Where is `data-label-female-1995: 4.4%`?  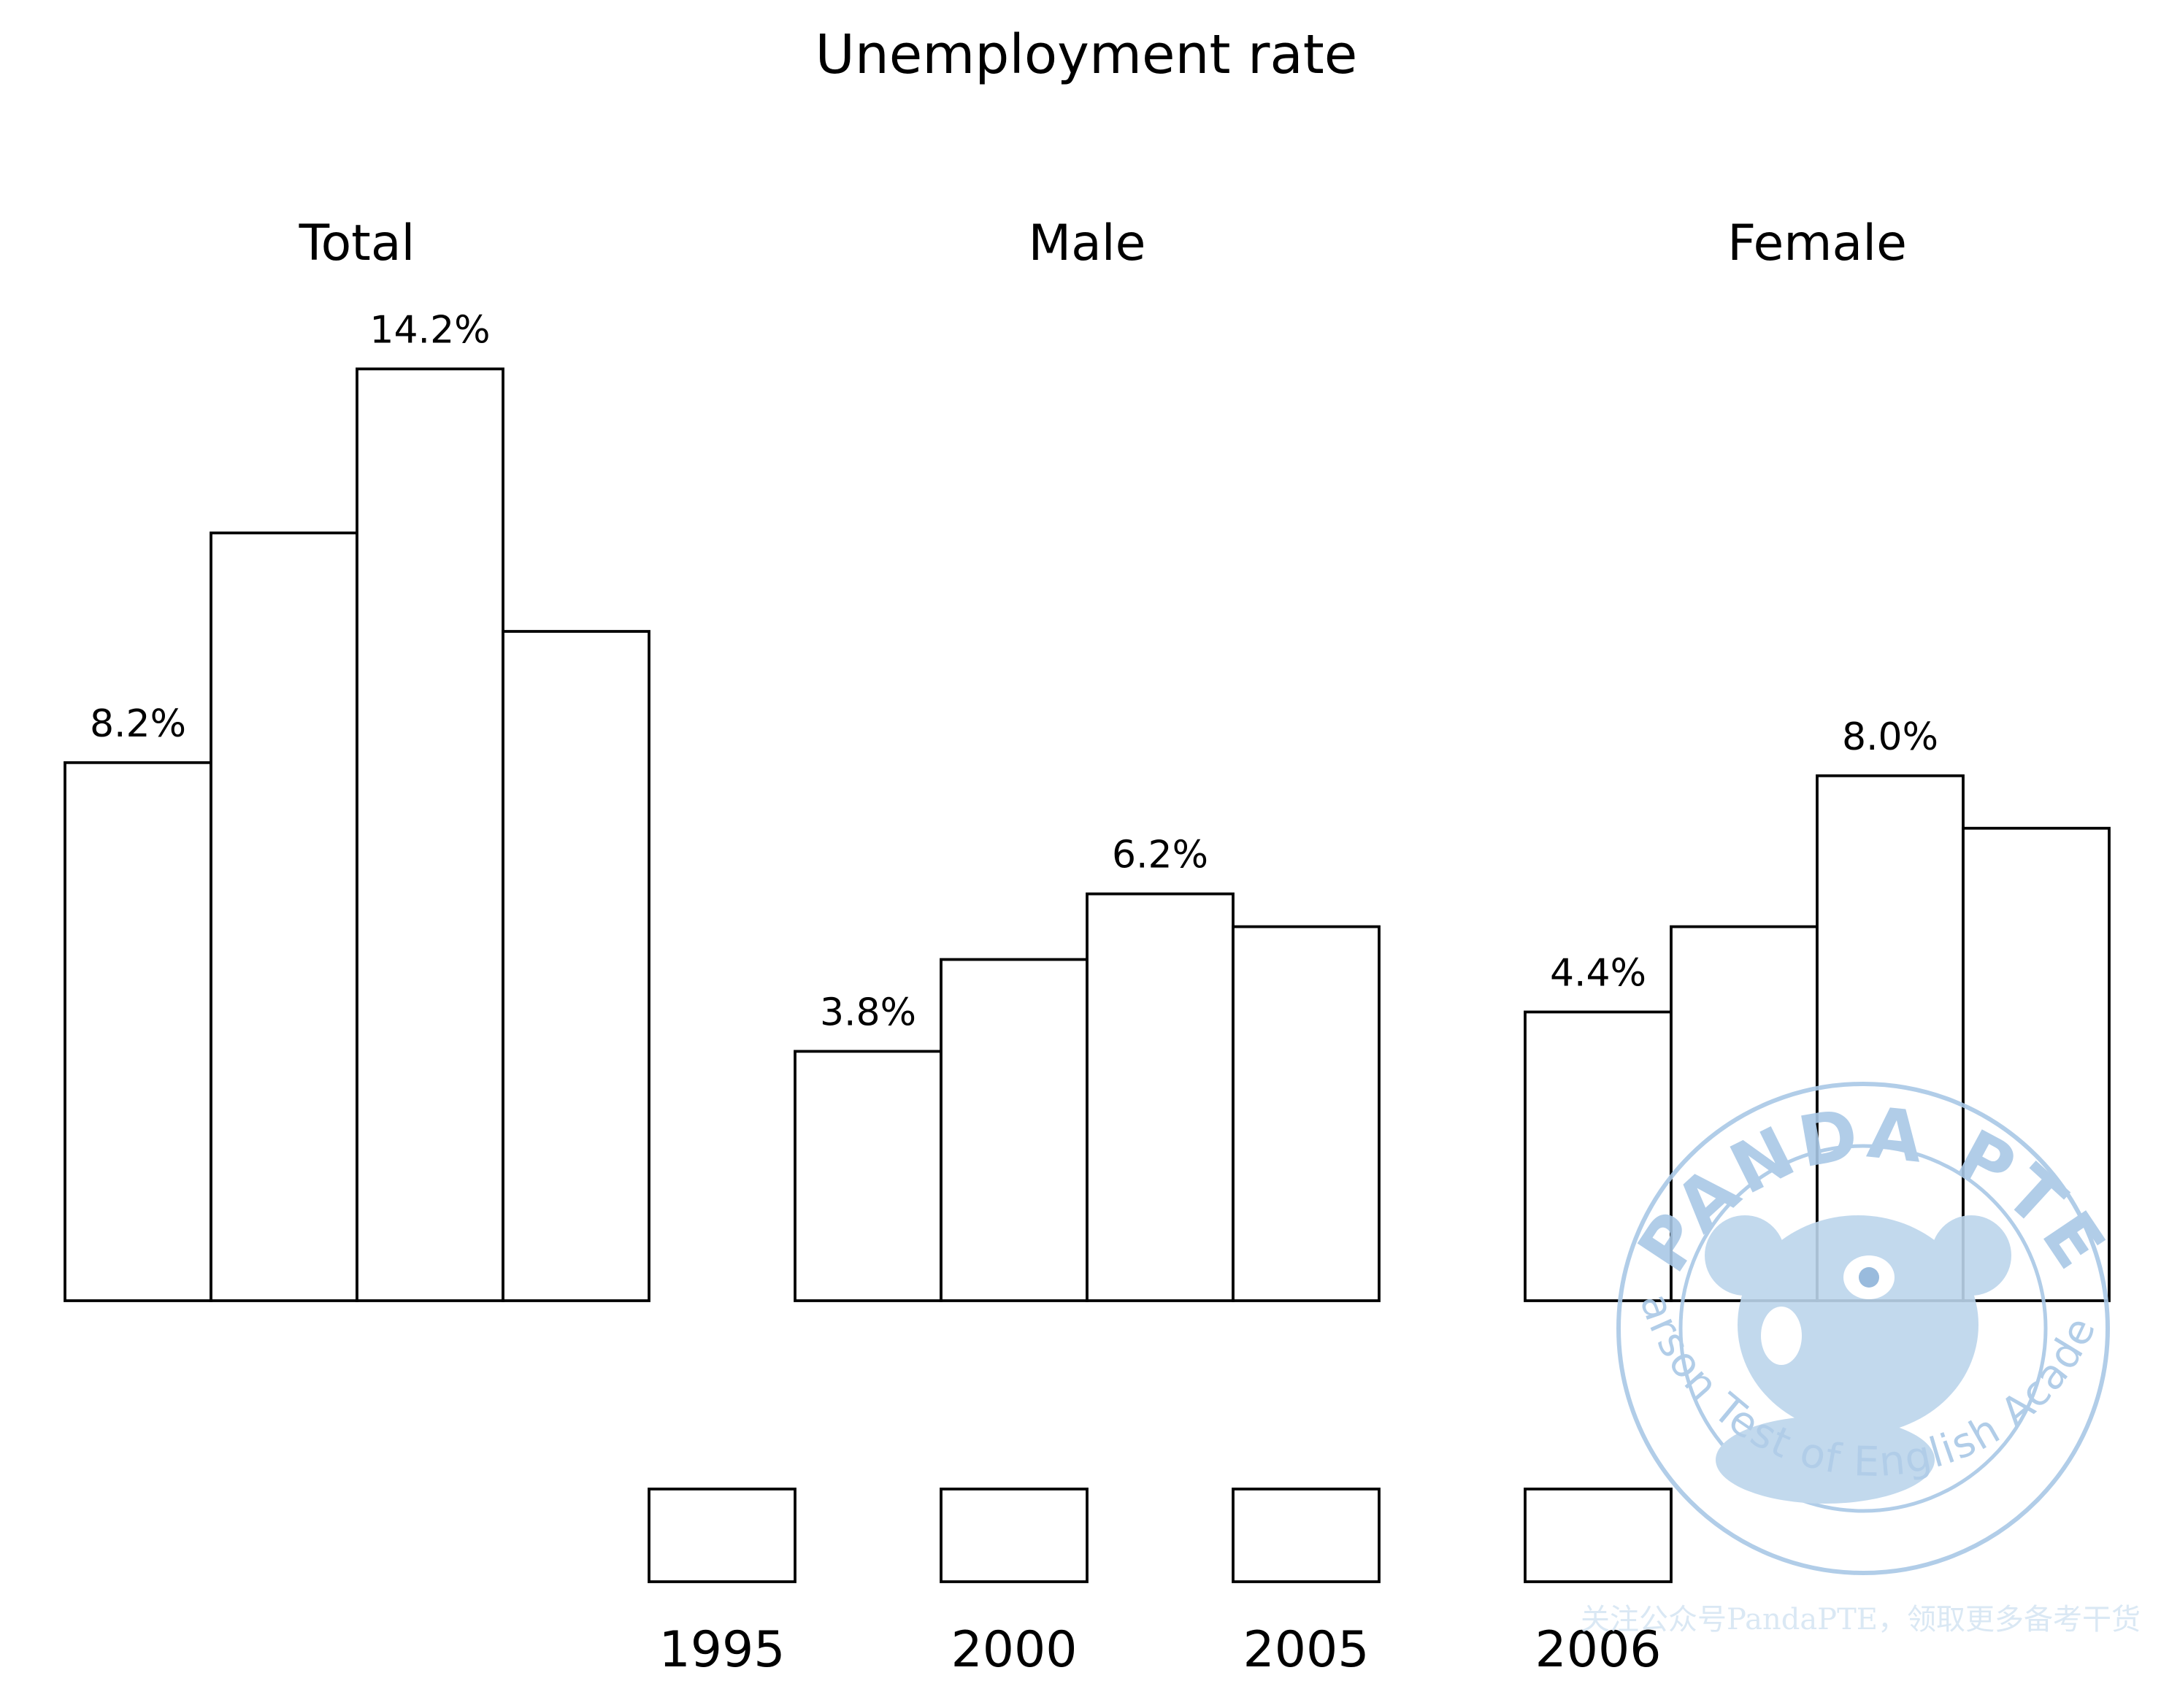
data-label-female-1995: 4.4% is located at coordinates (1598, 973).